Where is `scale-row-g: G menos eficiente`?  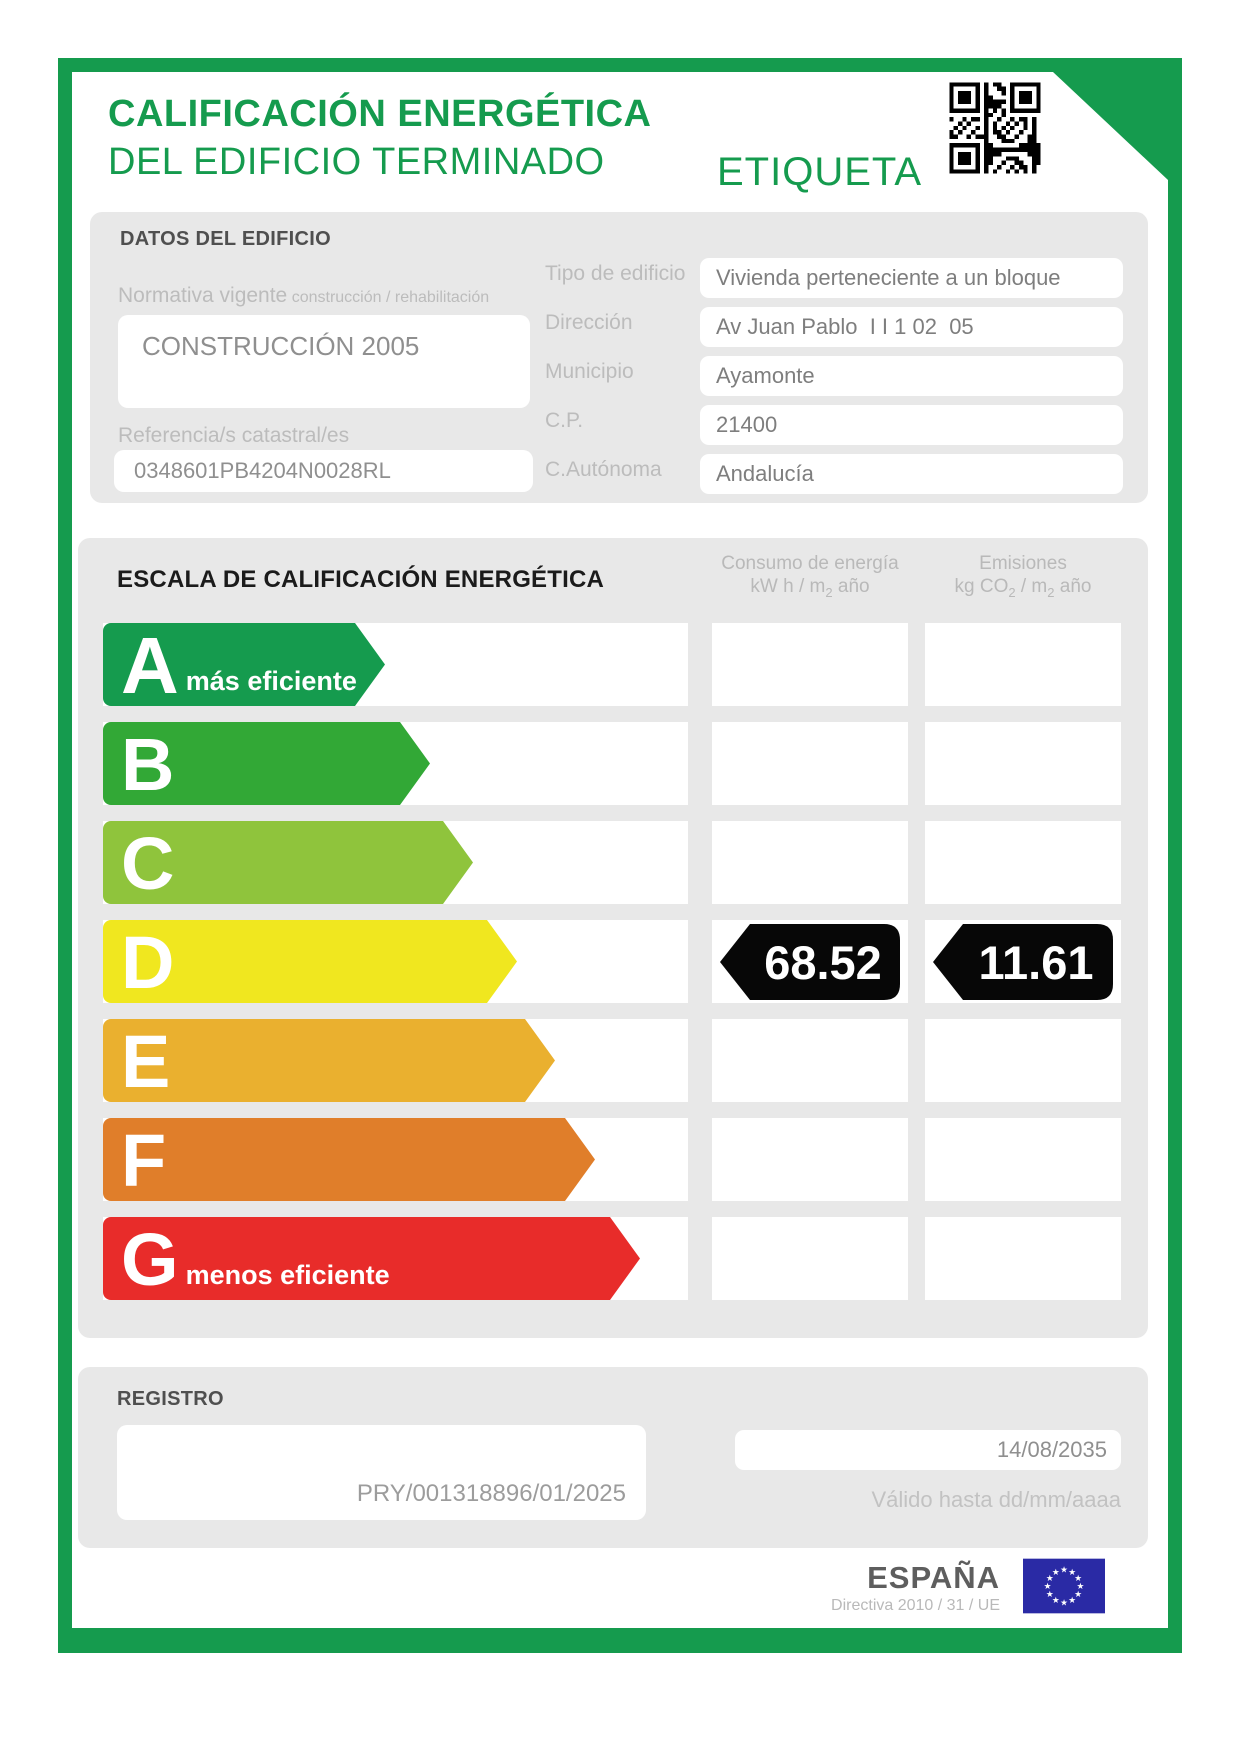 scale-row-g: G menos eficiente is located at coordinates (612, 1258).